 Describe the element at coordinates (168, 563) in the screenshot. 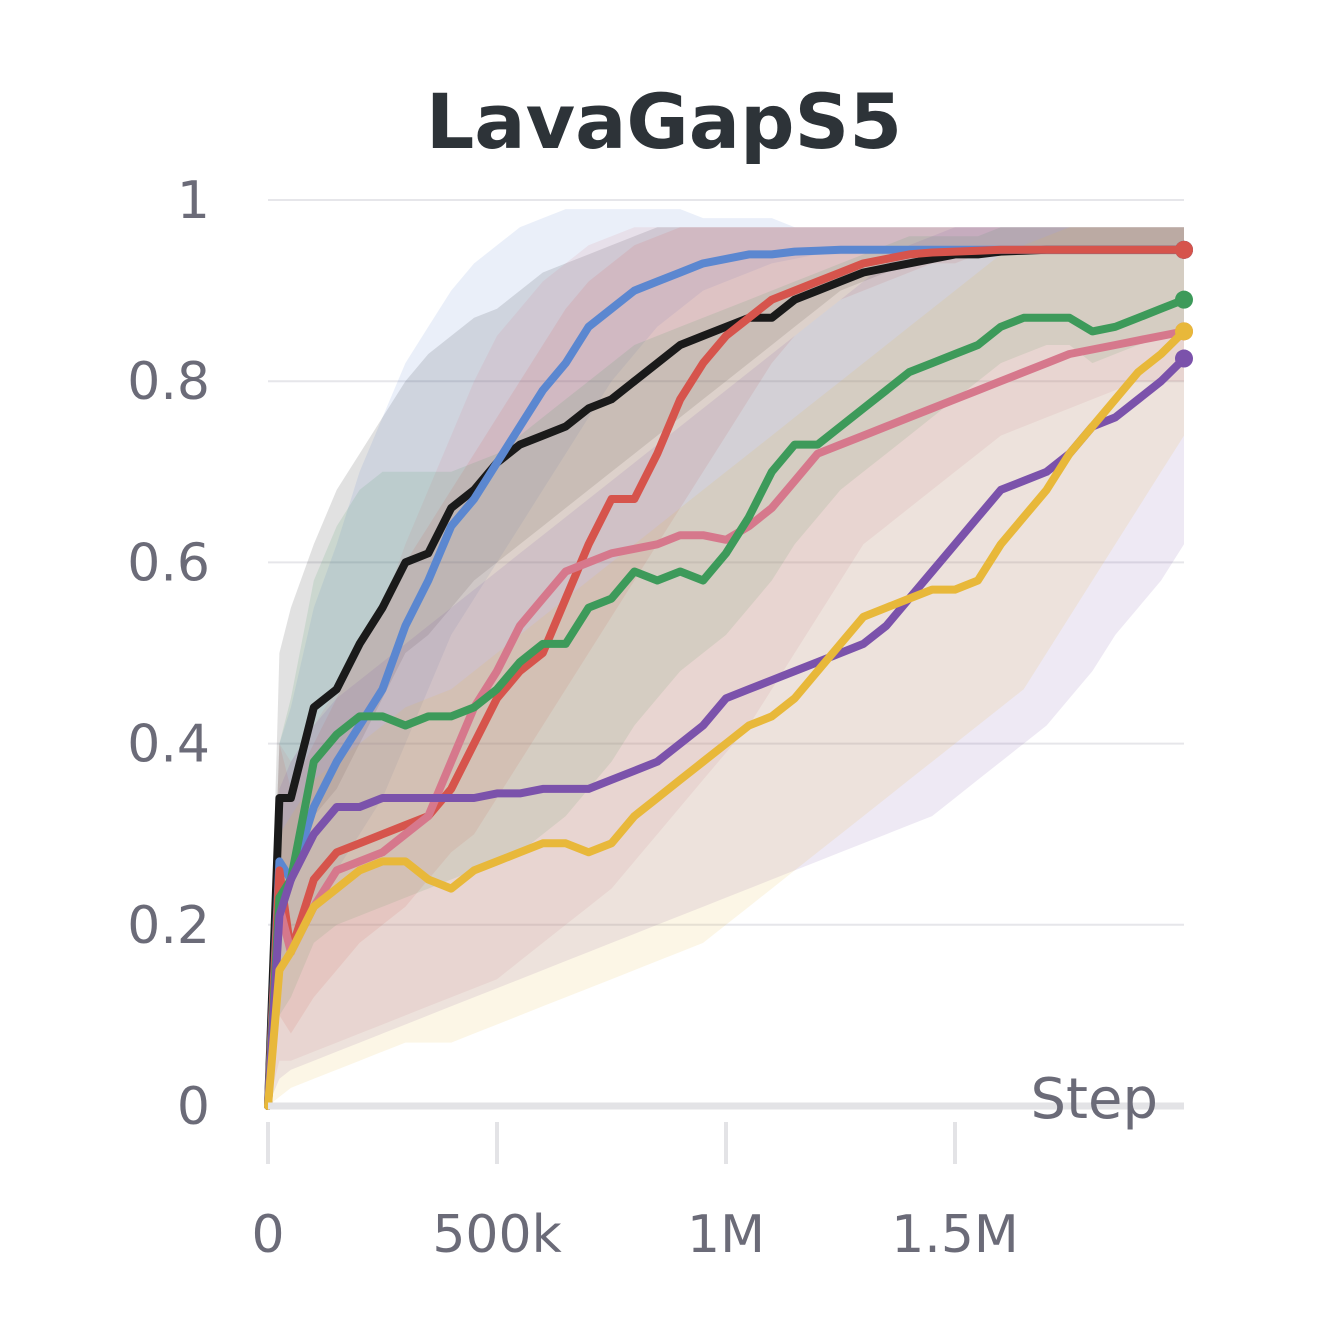

I see `y-tick-label: 0.6` at that location.